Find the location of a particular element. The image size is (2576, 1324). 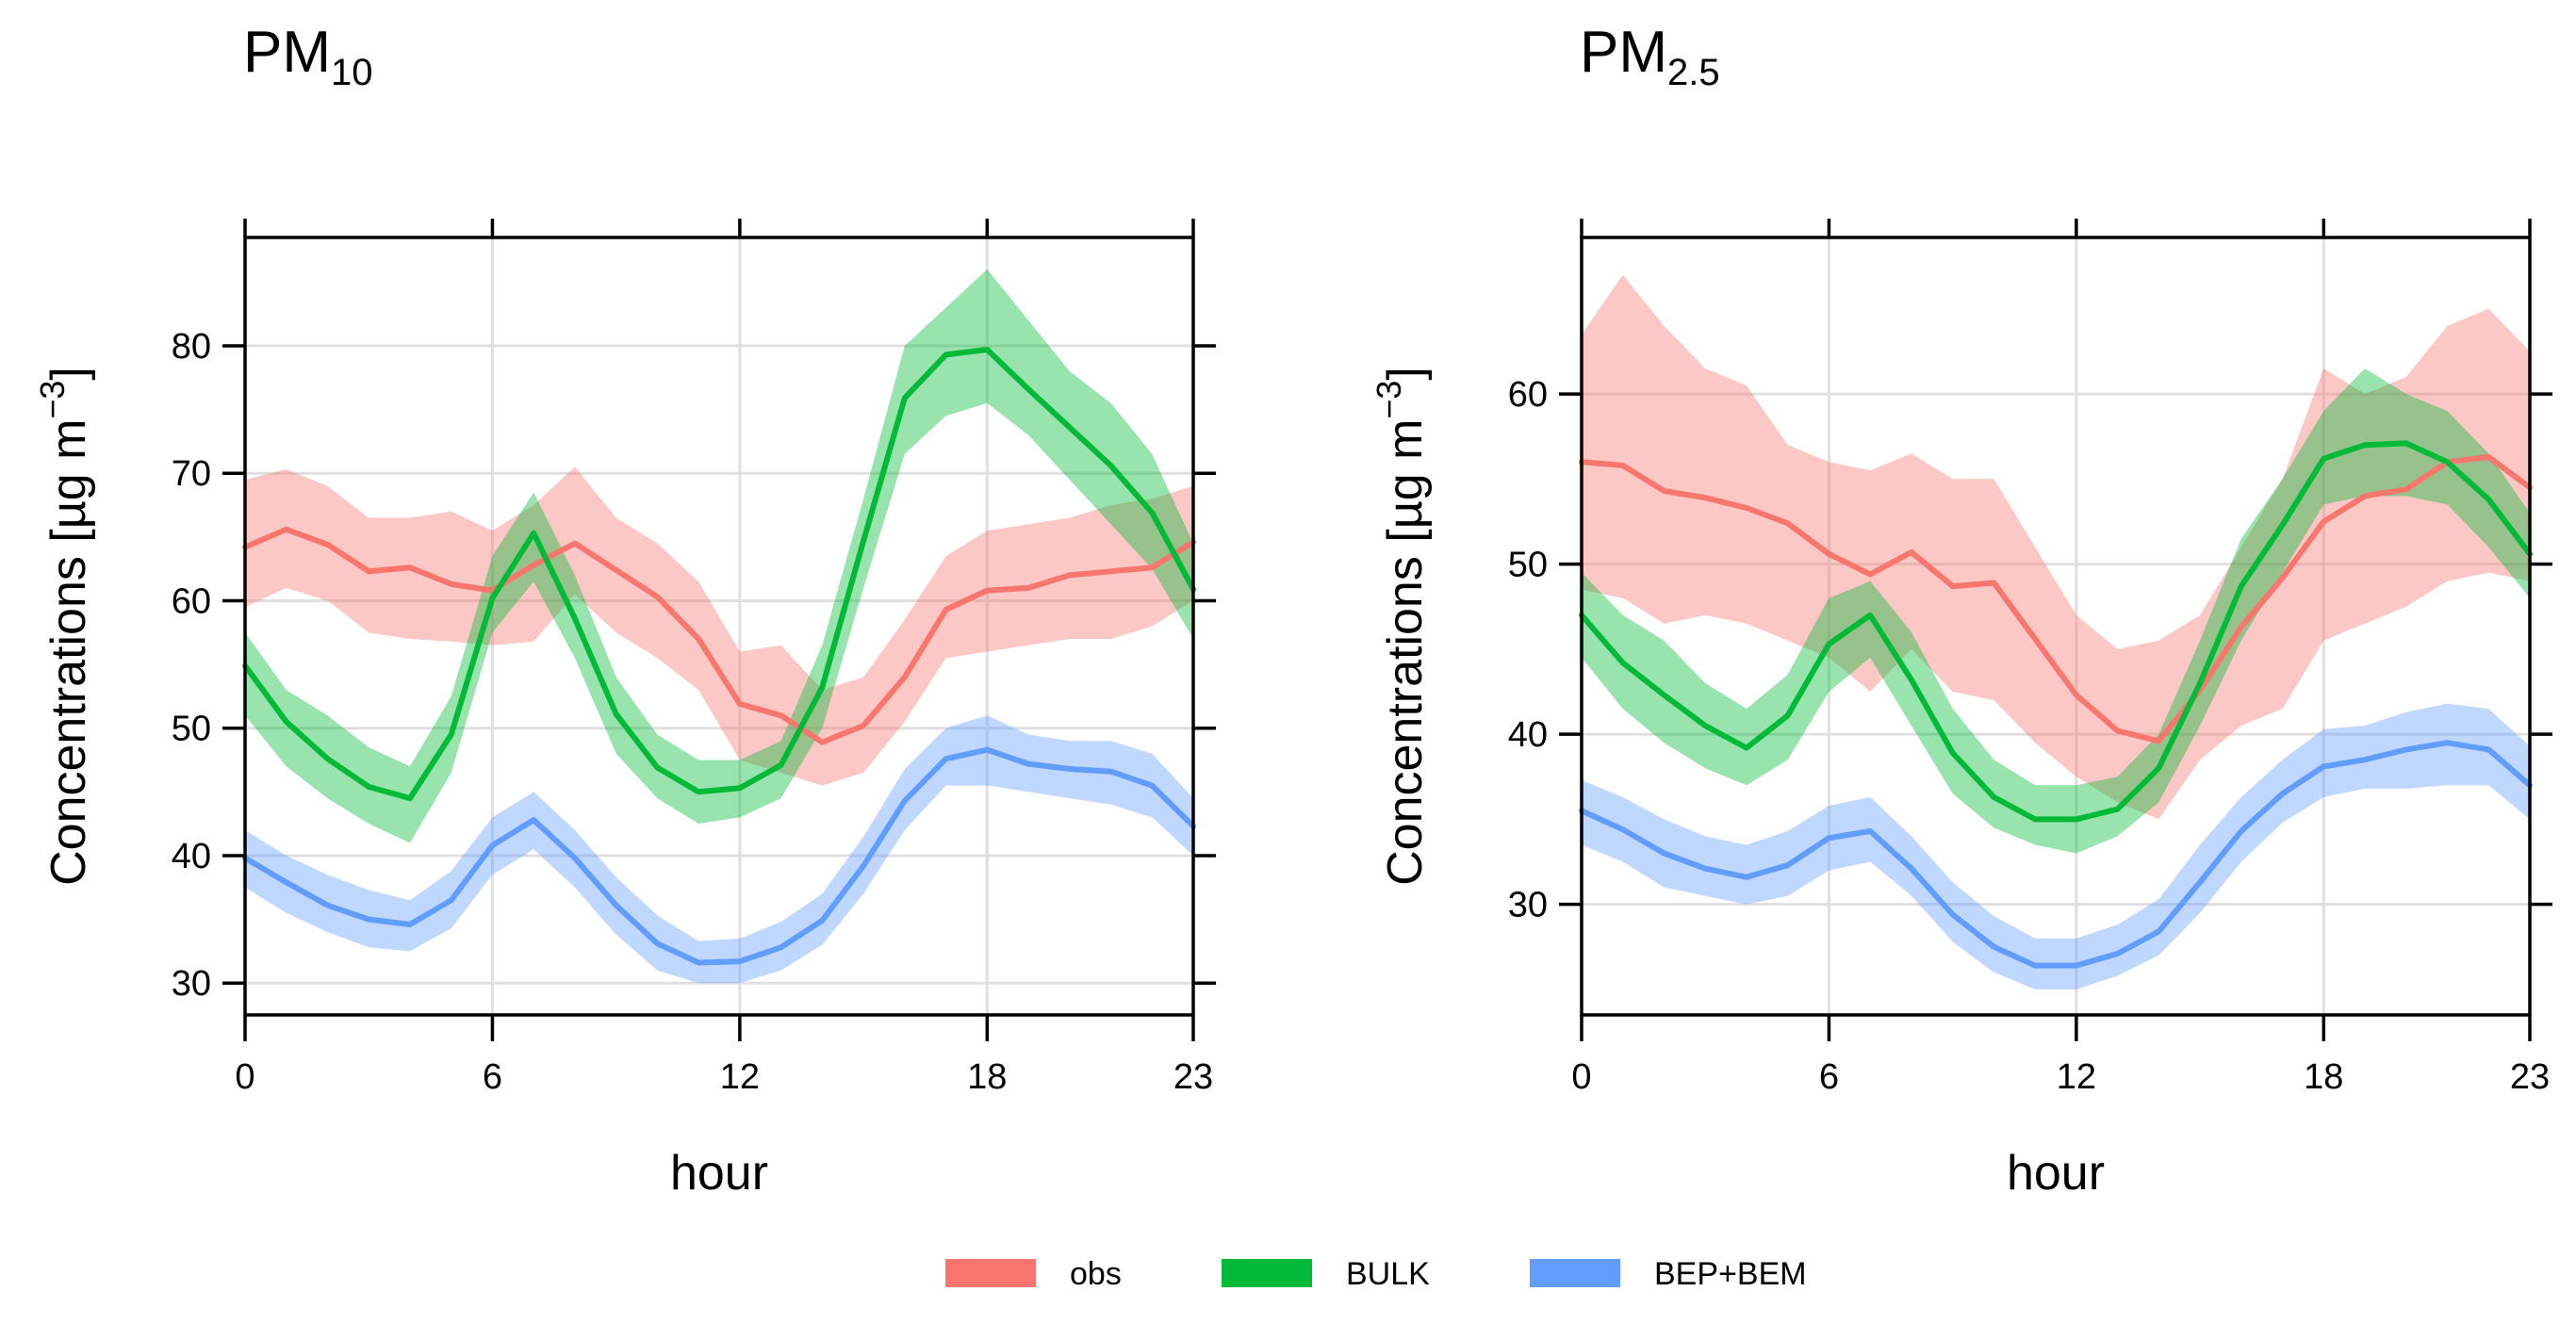

series-lines is located at coordinates (2056, 704).